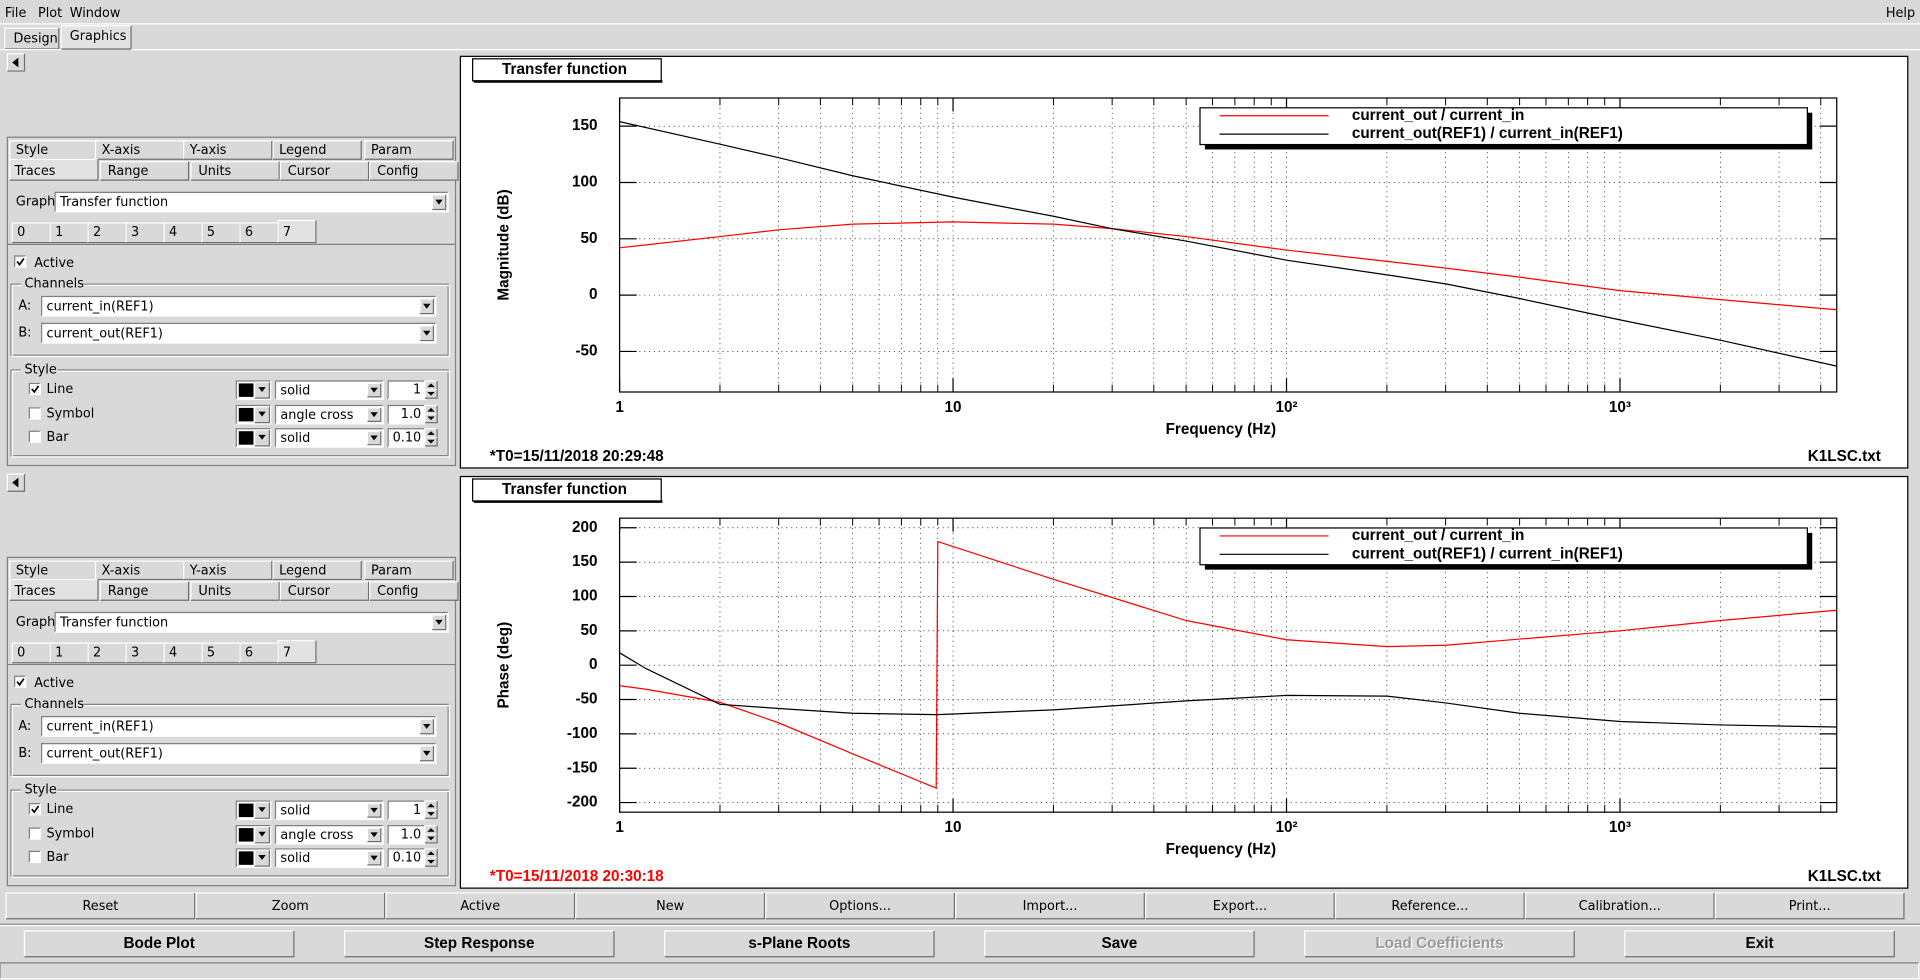  I want to click on button-label: Active, so click(480, 906).